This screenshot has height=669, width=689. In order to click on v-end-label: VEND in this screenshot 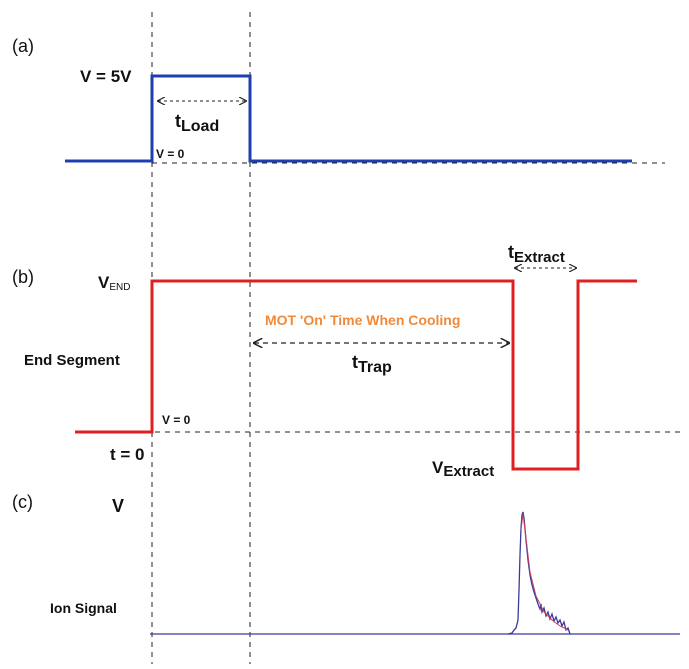, I will do `click(114, 283)`.